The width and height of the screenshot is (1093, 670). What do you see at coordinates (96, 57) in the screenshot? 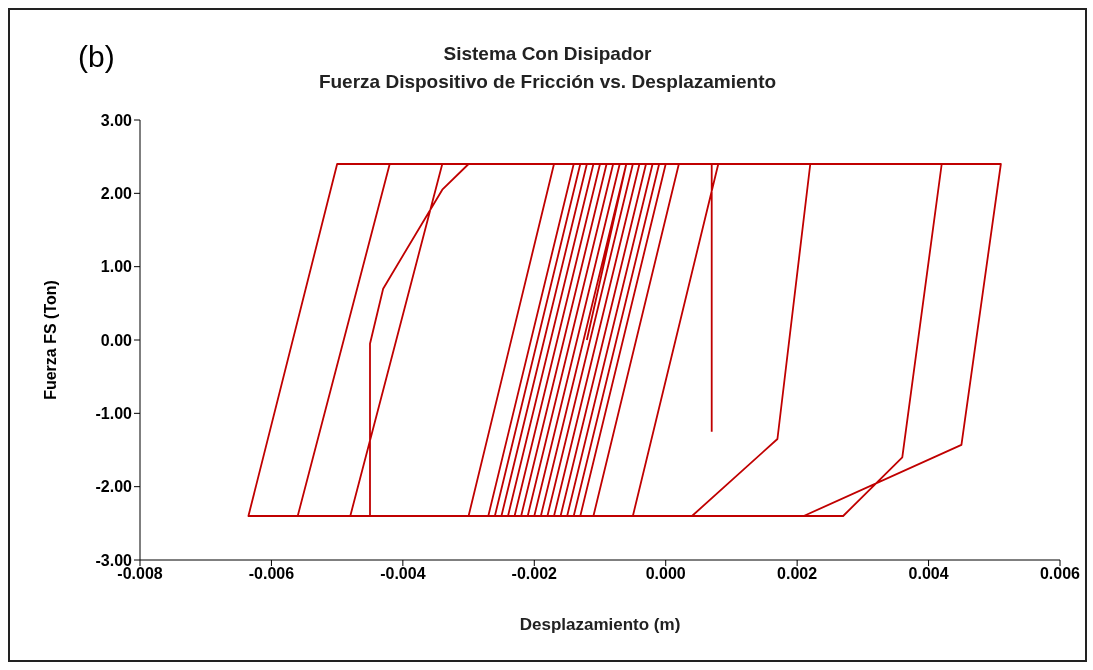
I see `text: (b)` at bounding box center [96, 57].